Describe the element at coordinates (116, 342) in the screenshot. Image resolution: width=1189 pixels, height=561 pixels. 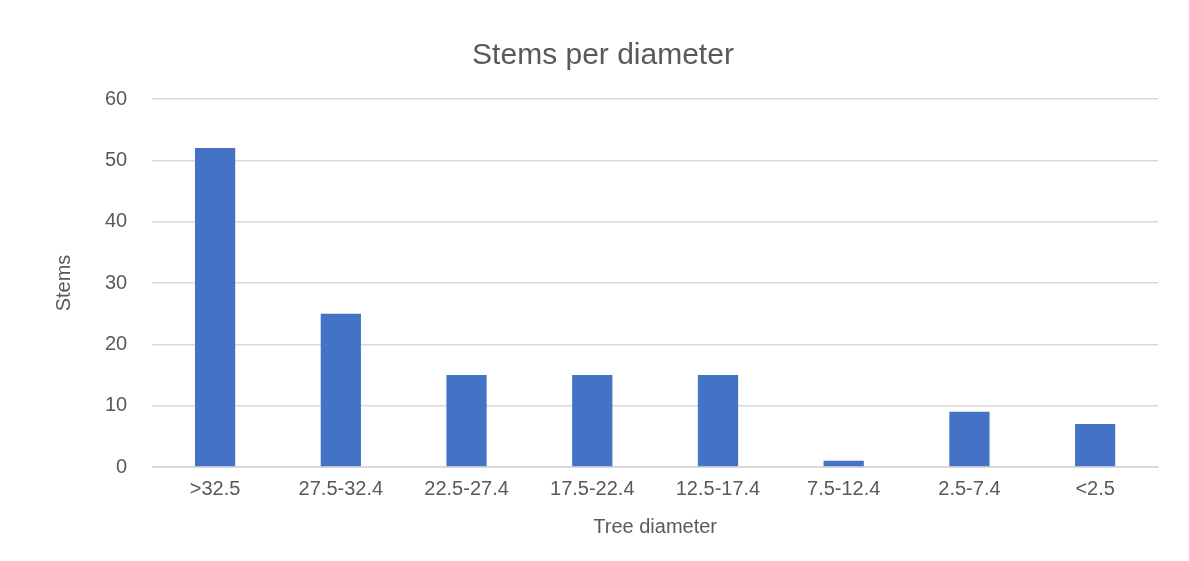
I see `y-tick-label: 20` at that location.